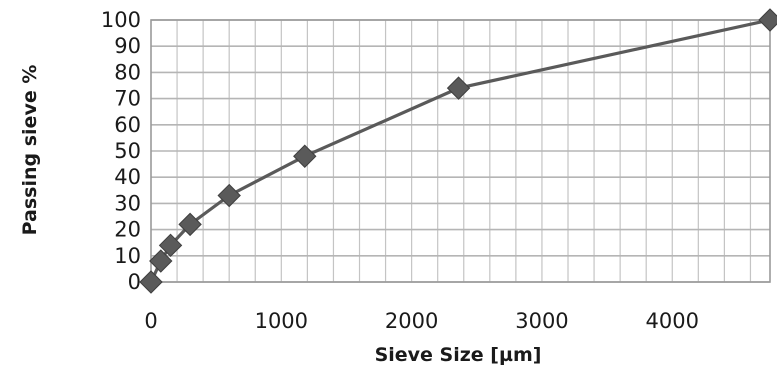  What do you see at coordinates (127, 151) in the screenshot?
I see `y-tick-label: 50` at bounding box center [127, 151].